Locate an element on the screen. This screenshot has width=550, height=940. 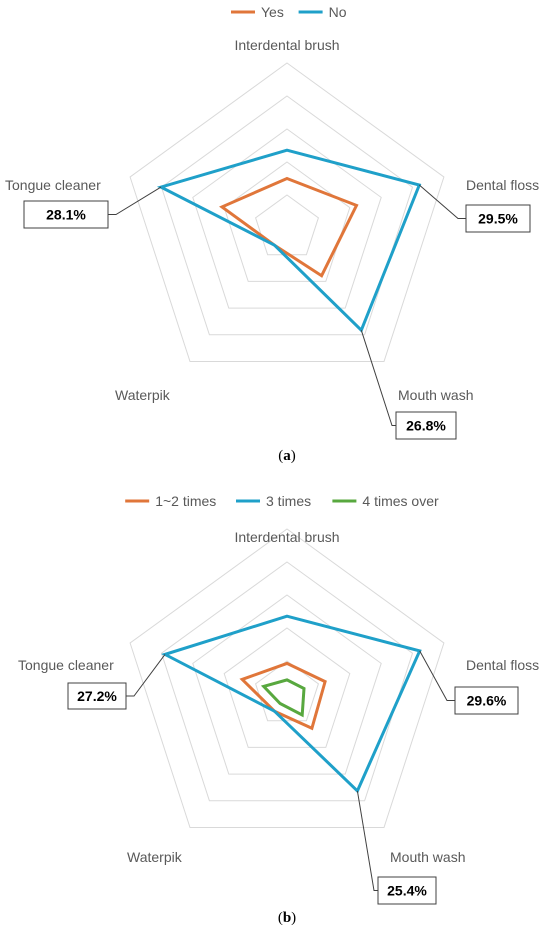
callout-value-mouth-wash: 26.8% is located at coordinates (426, 426).